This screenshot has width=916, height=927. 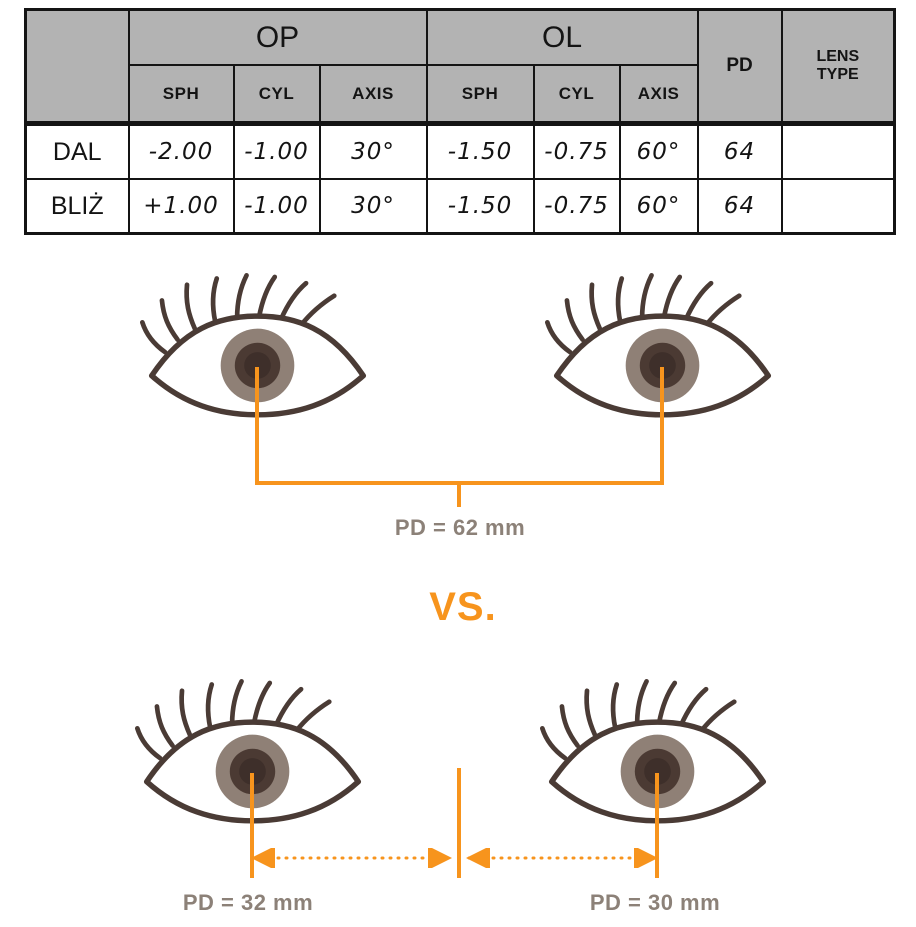 I want to click on cell-bliz-pd: 64, so click(x=739, y=206).